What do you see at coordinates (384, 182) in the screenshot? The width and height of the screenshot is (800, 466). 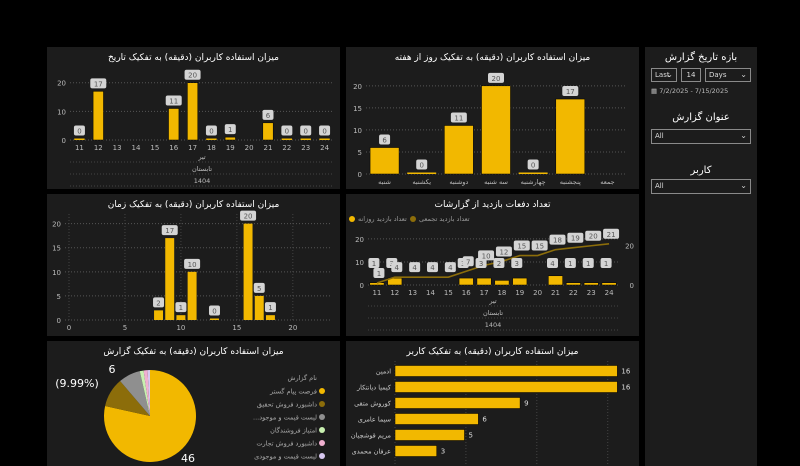 I see `x-tick-label: شنبه` at bounding box center [384, 182].